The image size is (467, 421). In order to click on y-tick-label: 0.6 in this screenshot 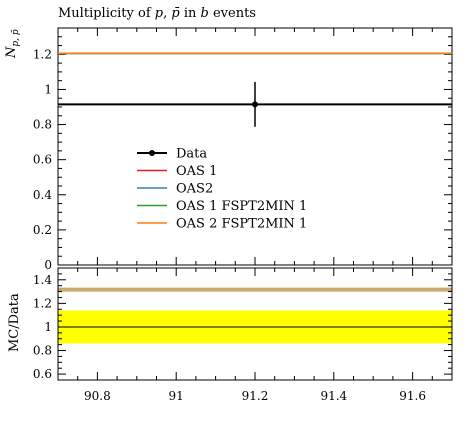, I will do `click(42, 160)`.